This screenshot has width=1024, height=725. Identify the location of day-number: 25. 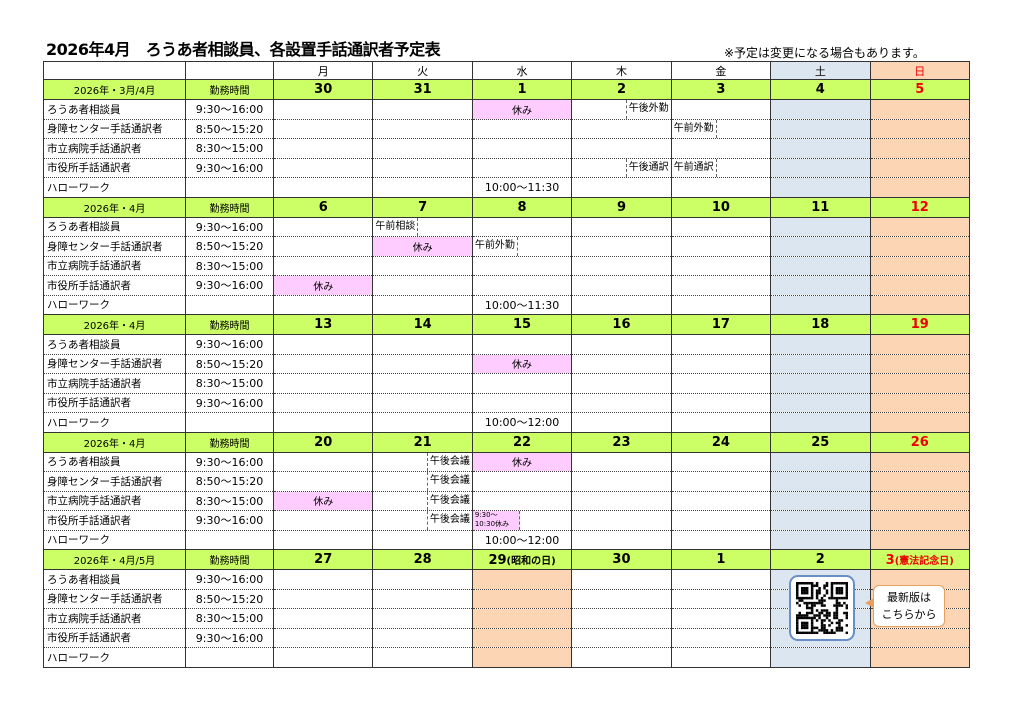
(820, 442).